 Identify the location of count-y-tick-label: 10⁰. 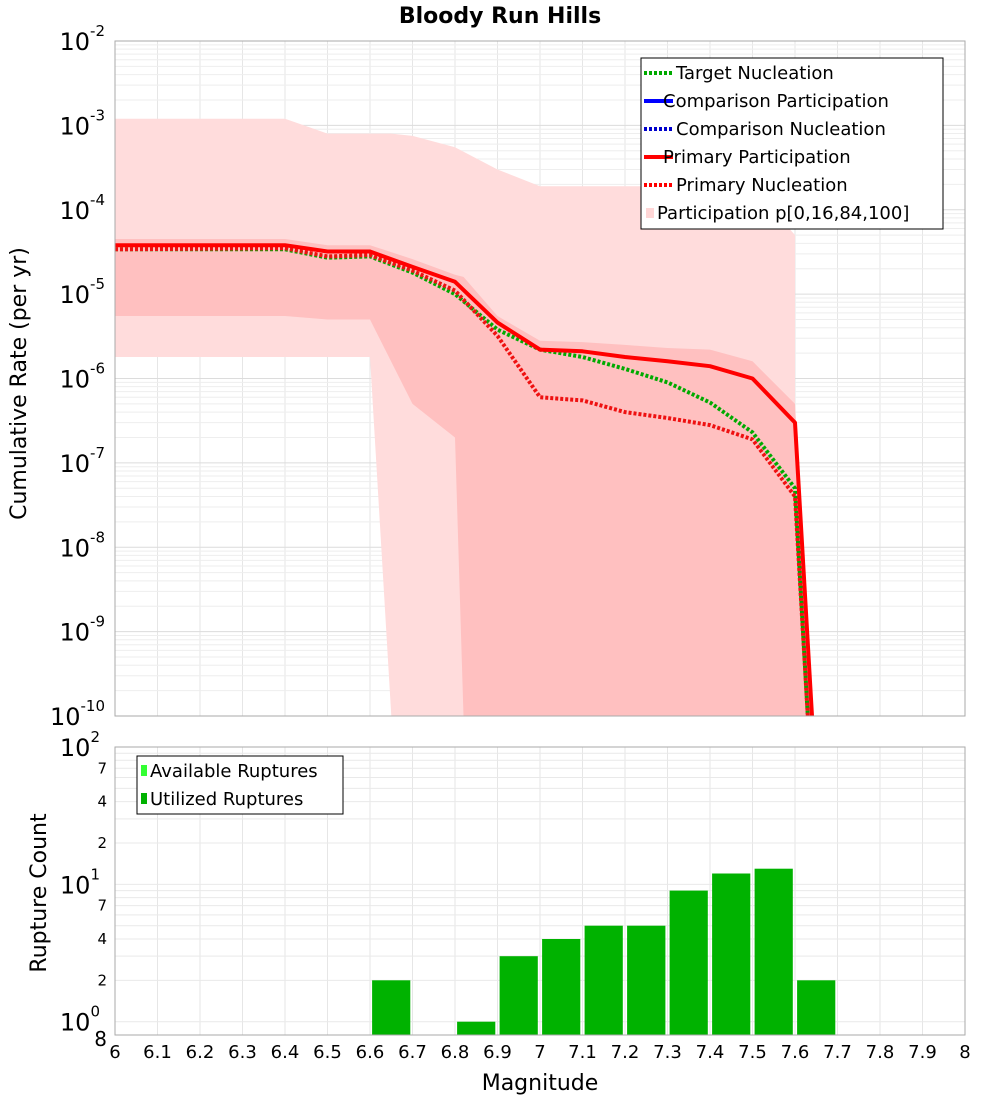
(80, 1020).